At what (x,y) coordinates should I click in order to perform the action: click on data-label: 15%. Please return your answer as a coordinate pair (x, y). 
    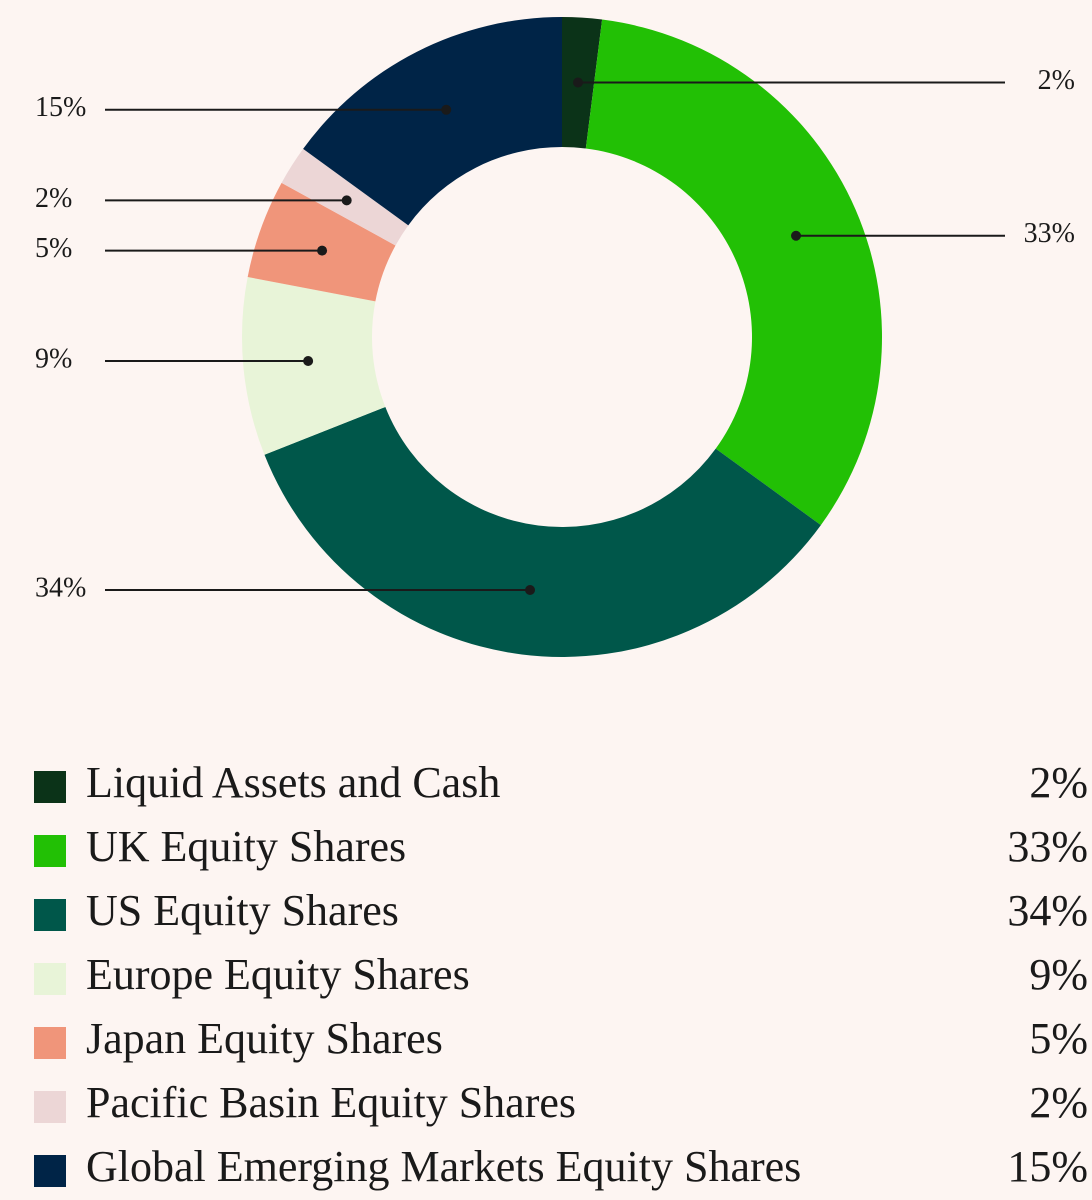
    Looking at the image, I should click on (60, 107).